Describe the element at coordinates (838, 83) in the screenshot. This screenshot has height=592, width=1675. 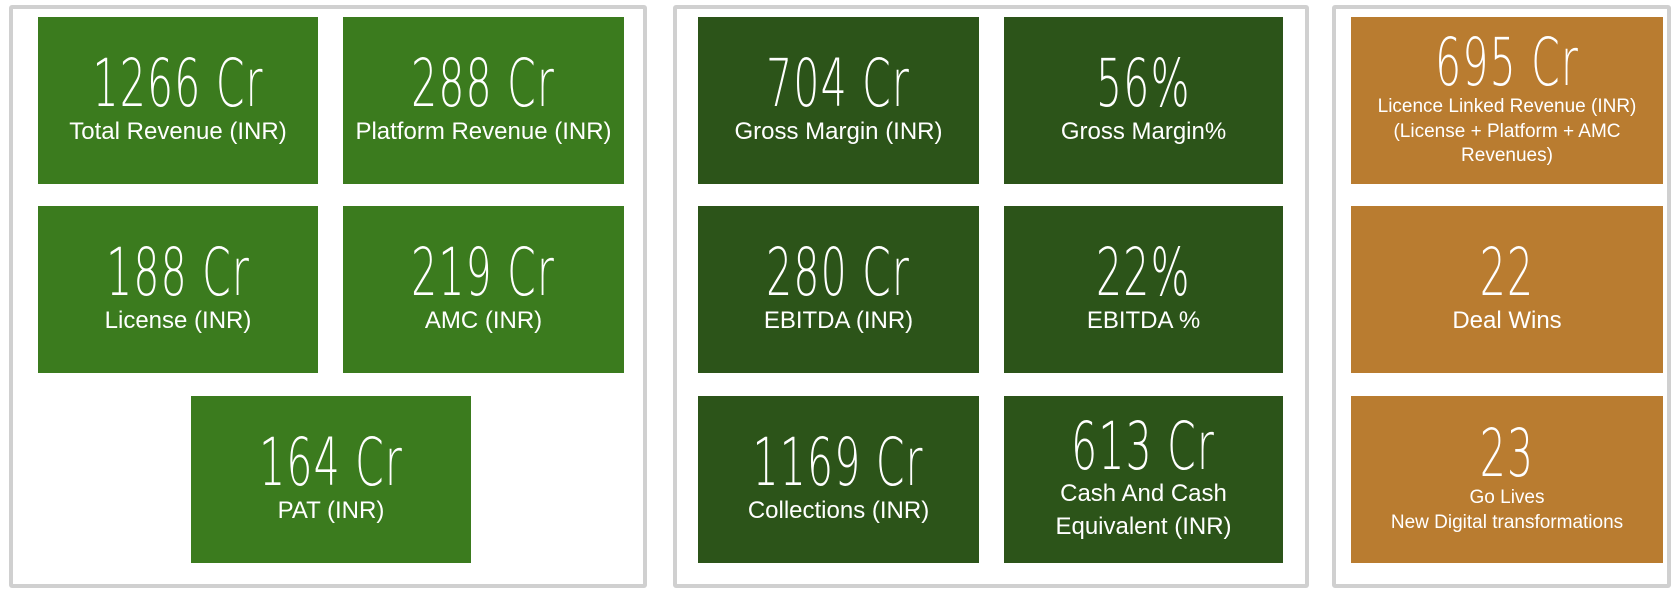
I see `kpi-value: 704 Cr` at that location.